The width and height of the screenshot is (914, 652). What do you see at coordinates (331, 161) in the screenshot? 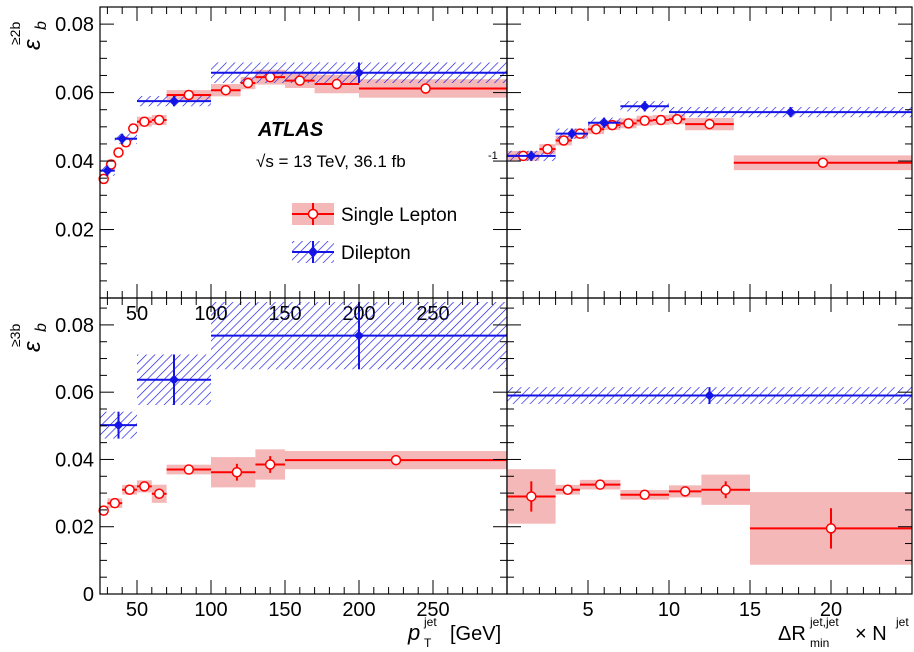
I see `energy-lumi: √s = 13 TeV, 36.1 fb` at bounding box center [331, 161].